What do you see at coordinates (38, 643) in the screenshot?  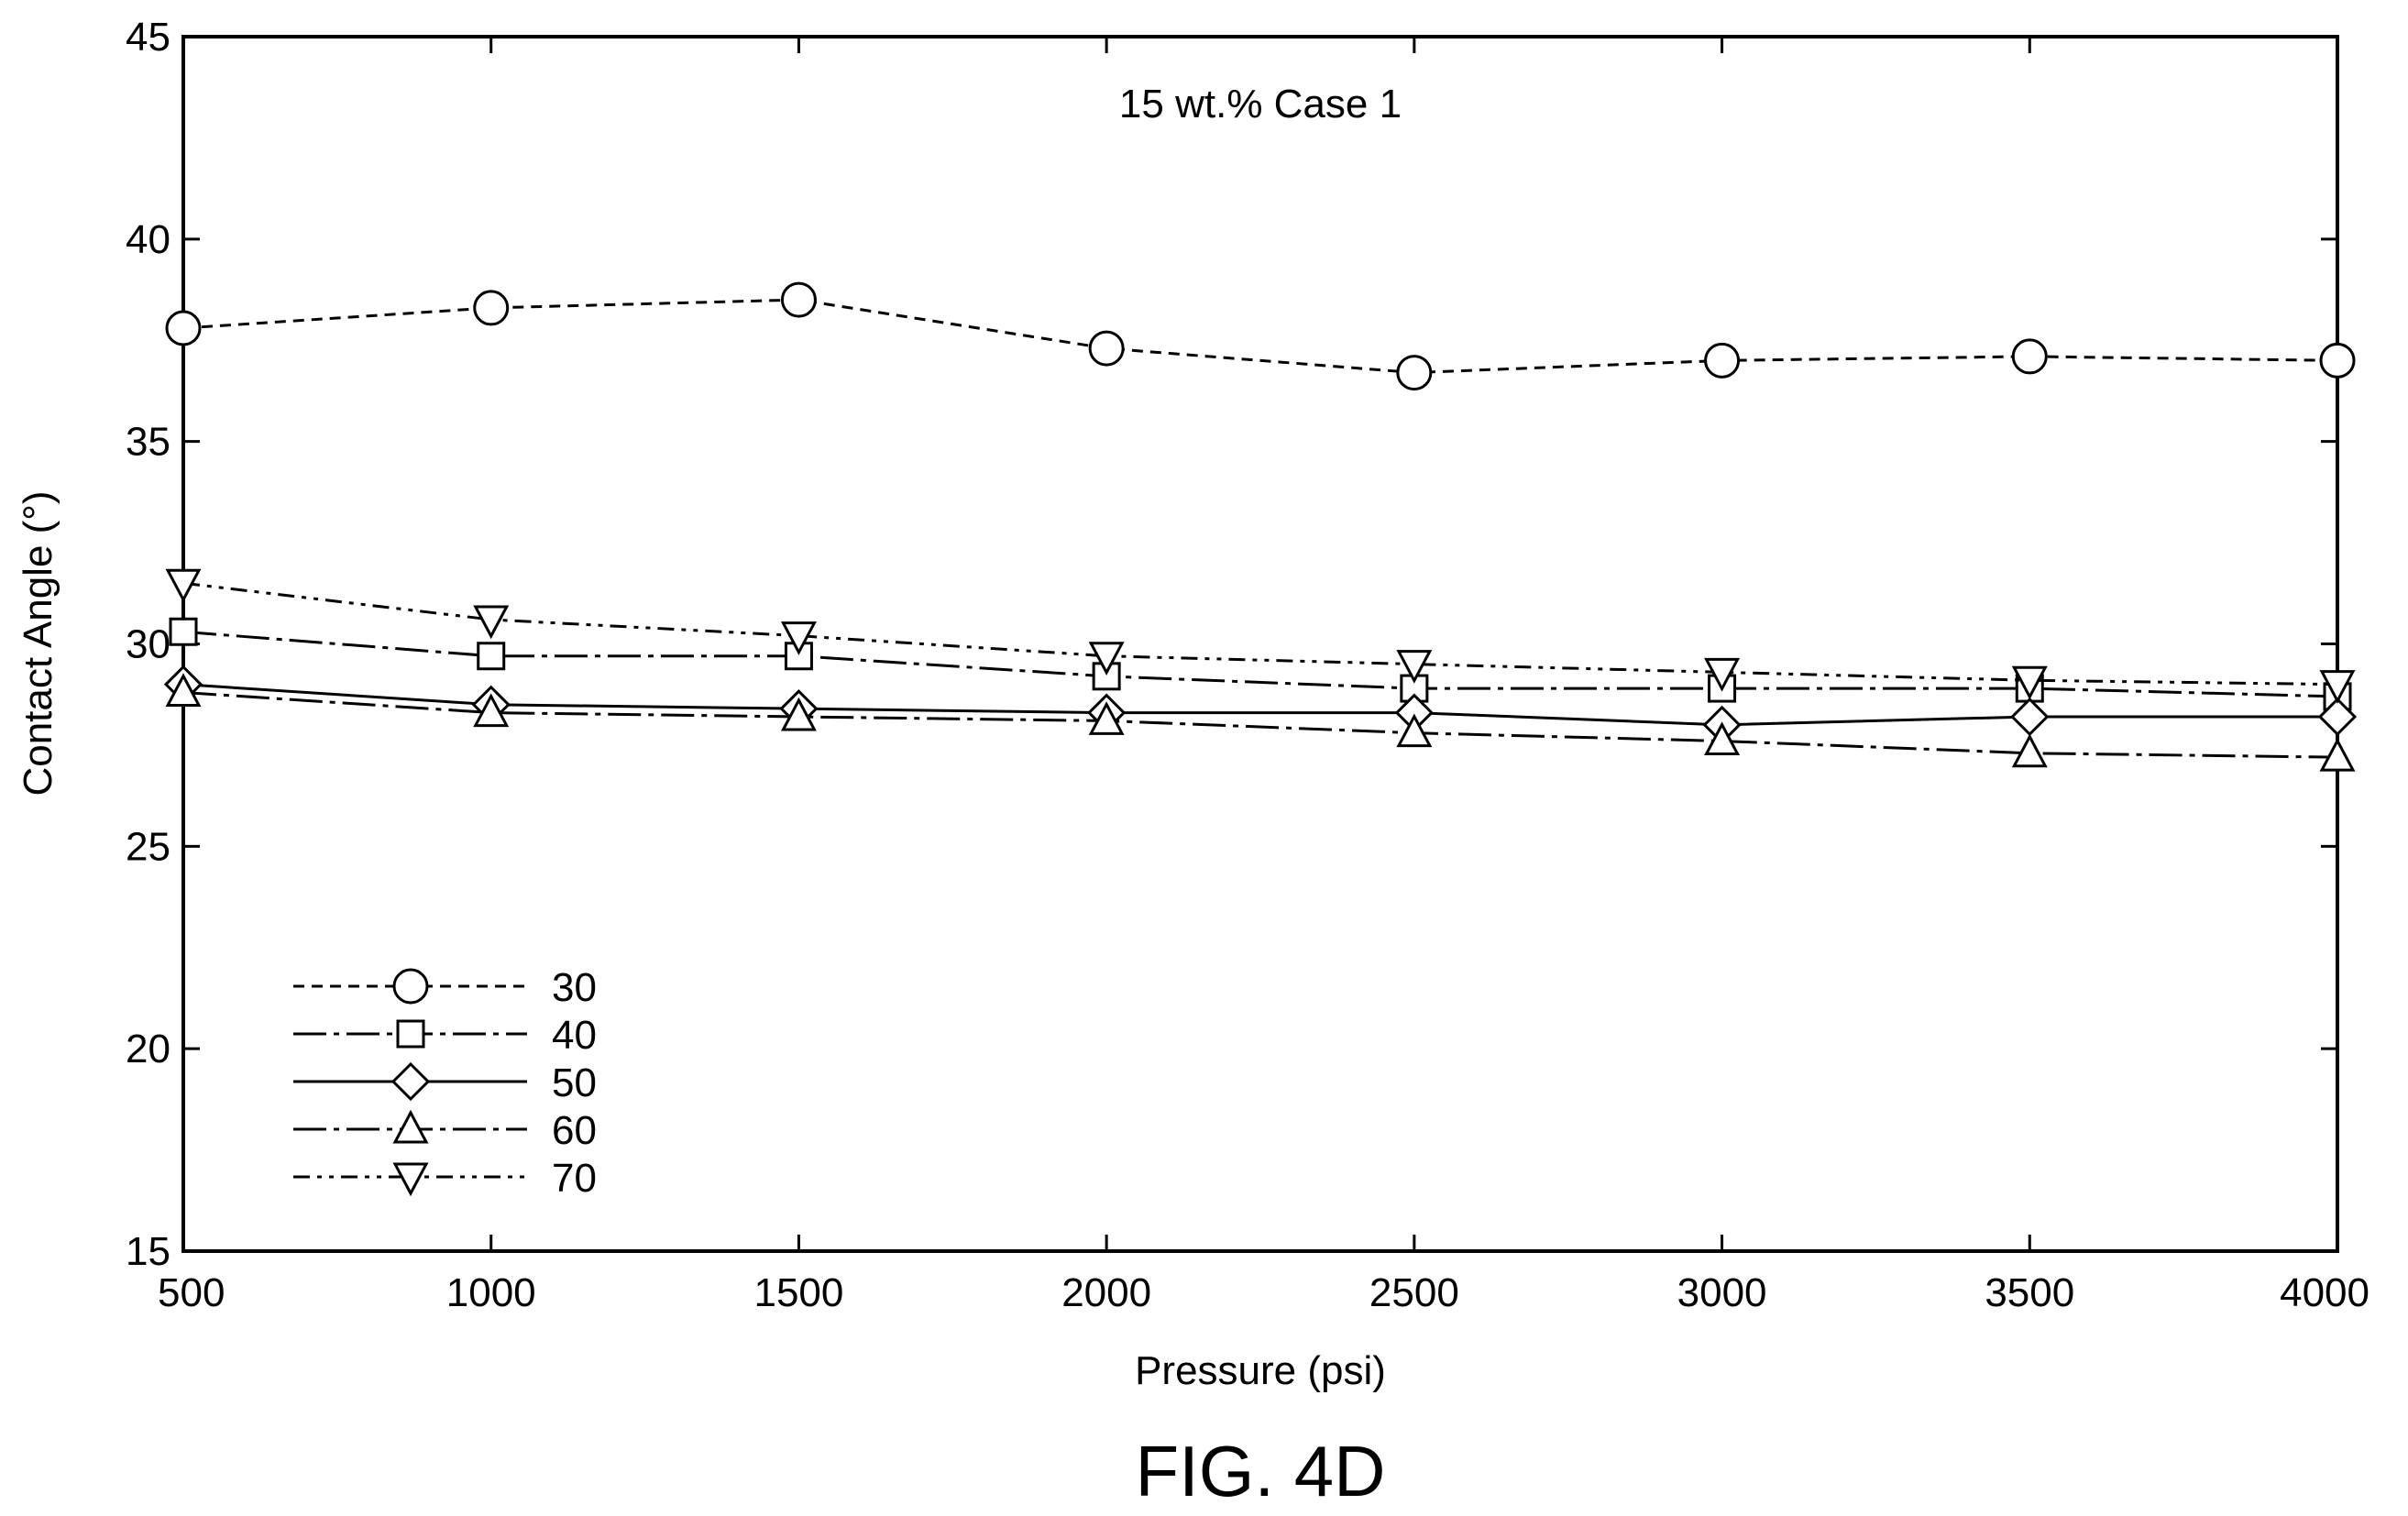 I see `y-axis-label: Contact Angle (°)` at bounding box center [38, 643].